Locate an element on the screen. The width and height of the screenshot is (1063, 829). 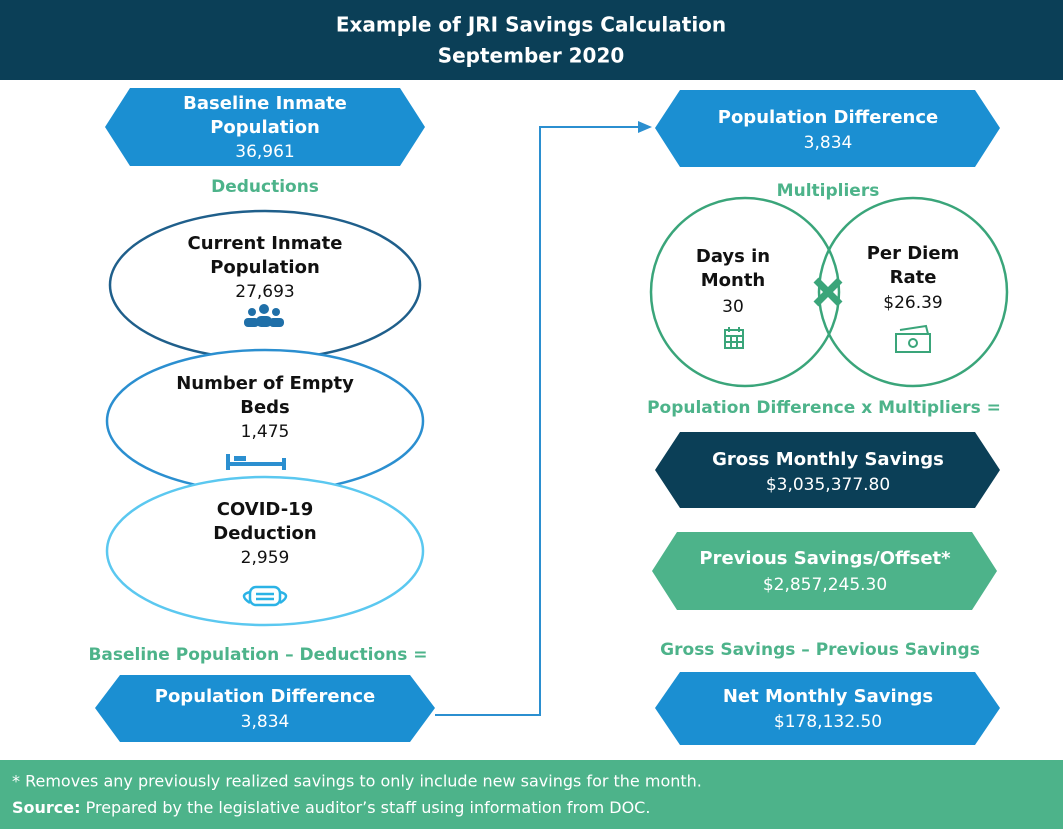
bed-icon is located at coordinates (256, 462).